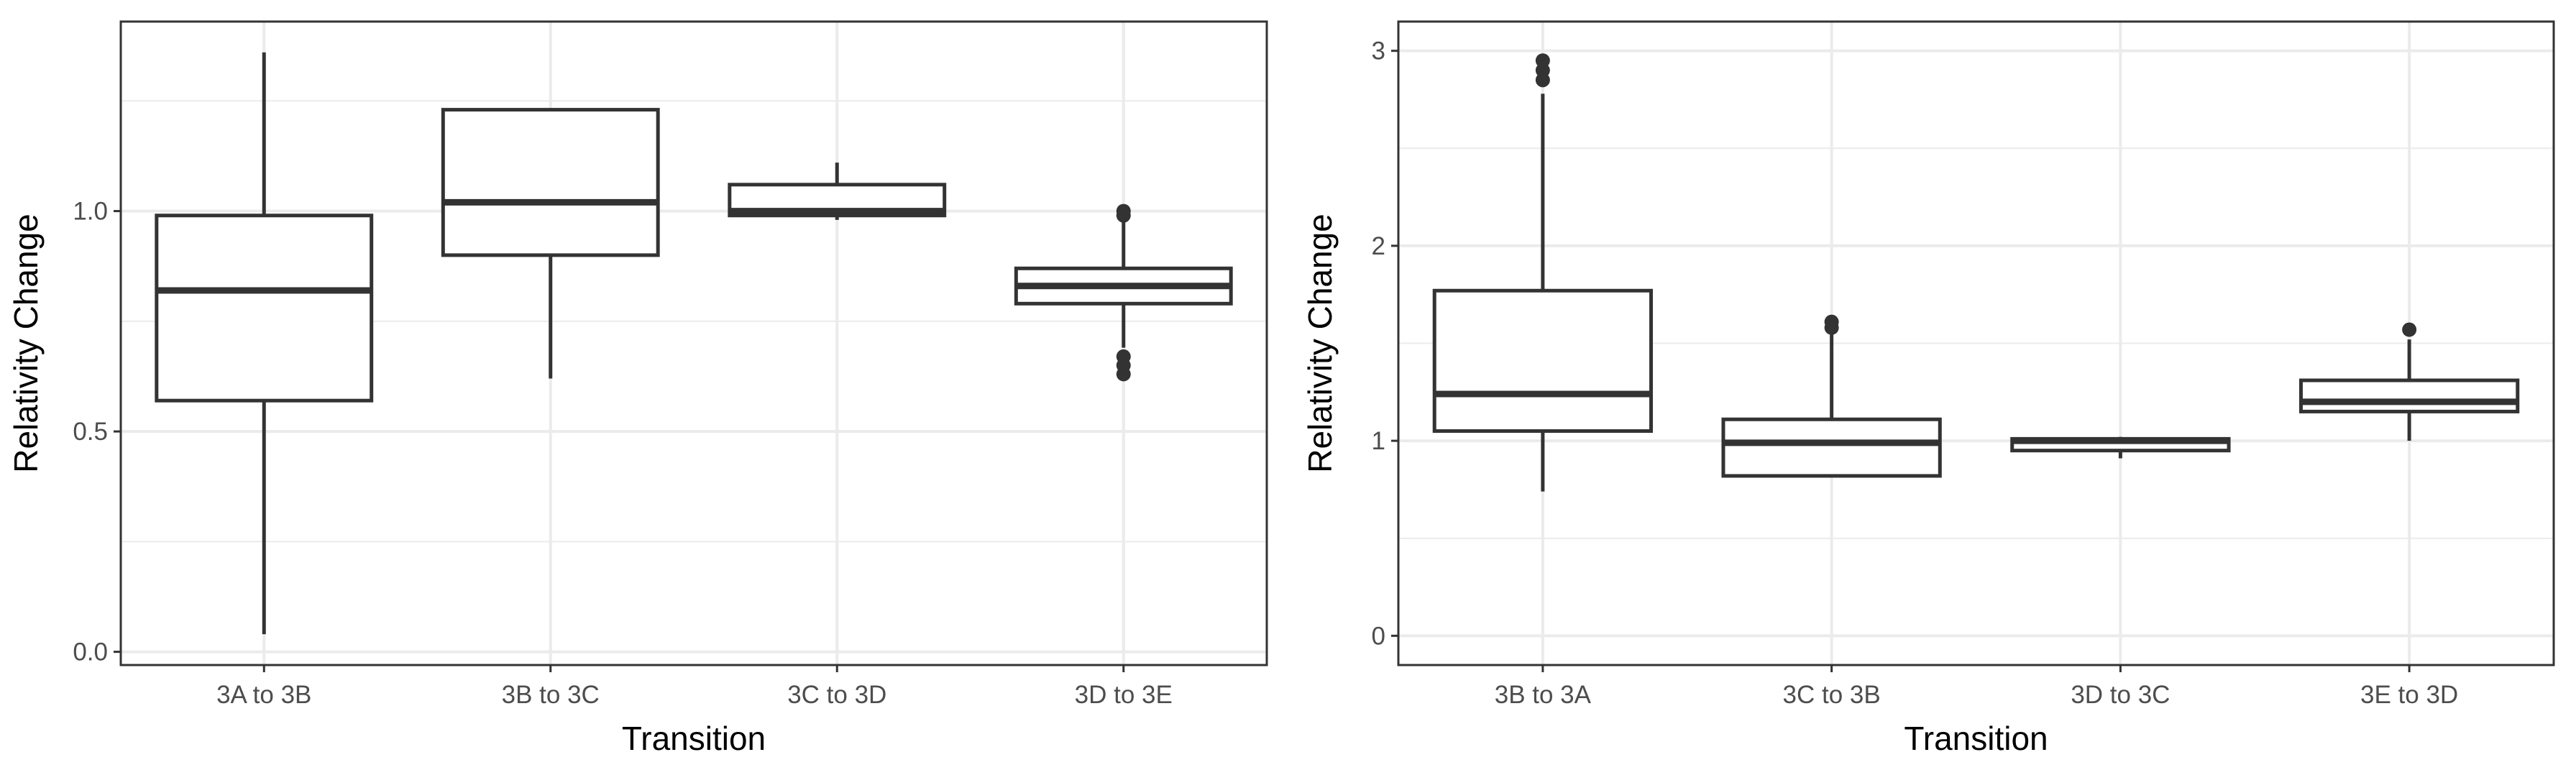 The width and height of the screenshot is (2576, 770). Describe the element at coordinates (1378, 246) in the screenshot. I see `y-tick-label: 2` at that location.